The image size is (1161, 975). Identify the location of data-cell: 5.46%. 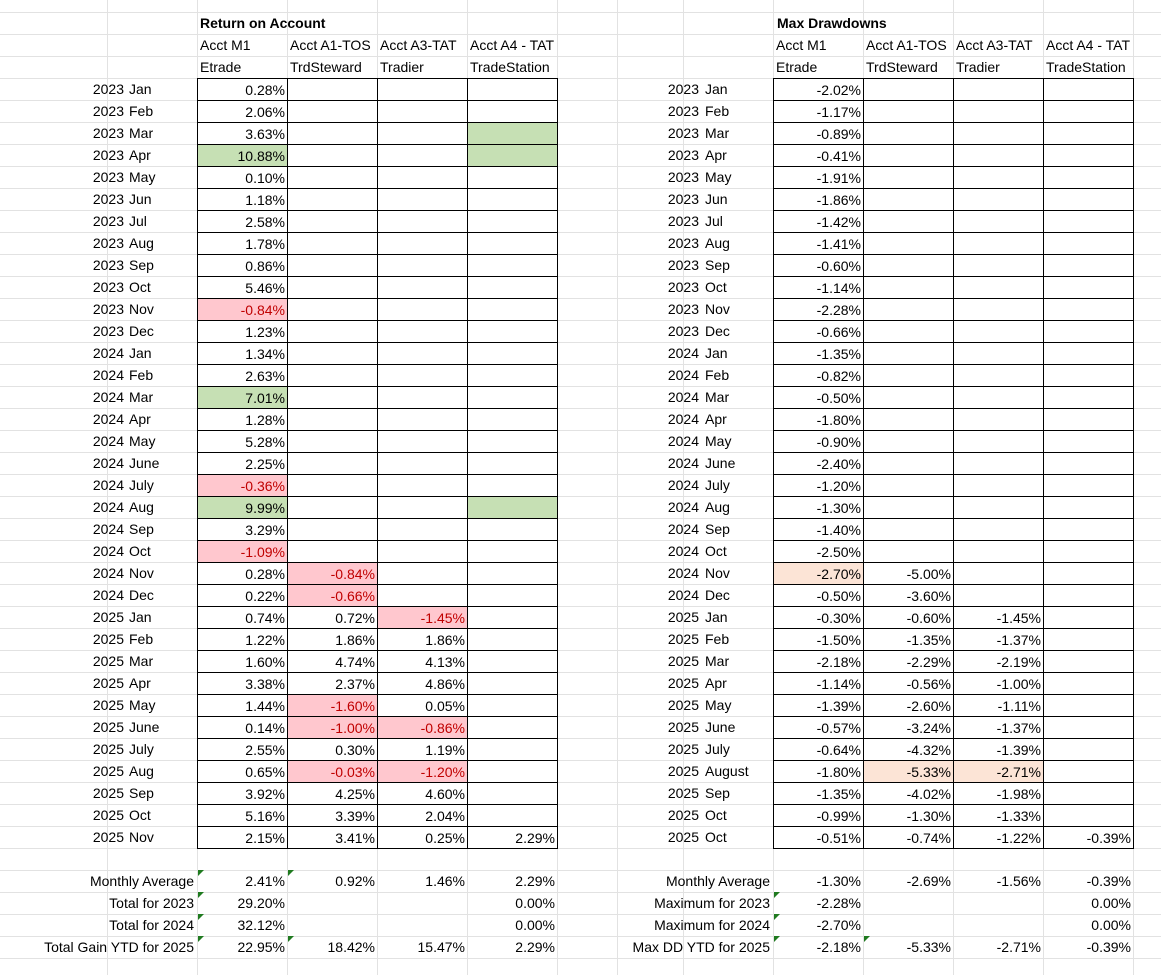
(242, 287).